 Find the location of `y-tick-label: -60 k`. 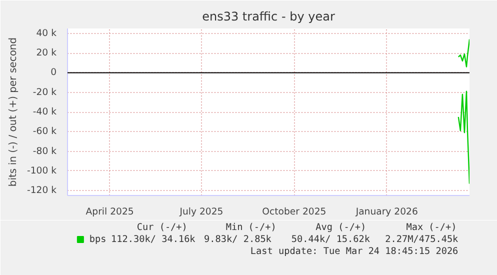

y-tick-label: -60 k is located at coordinates (45, 132).